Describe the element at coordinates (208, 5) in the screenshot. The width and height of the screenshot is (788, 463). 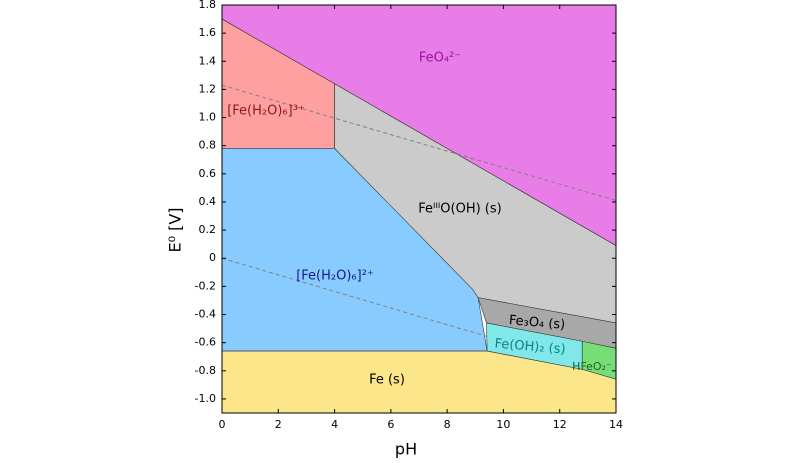
I see `y-tick-label: 1.8` at that location.